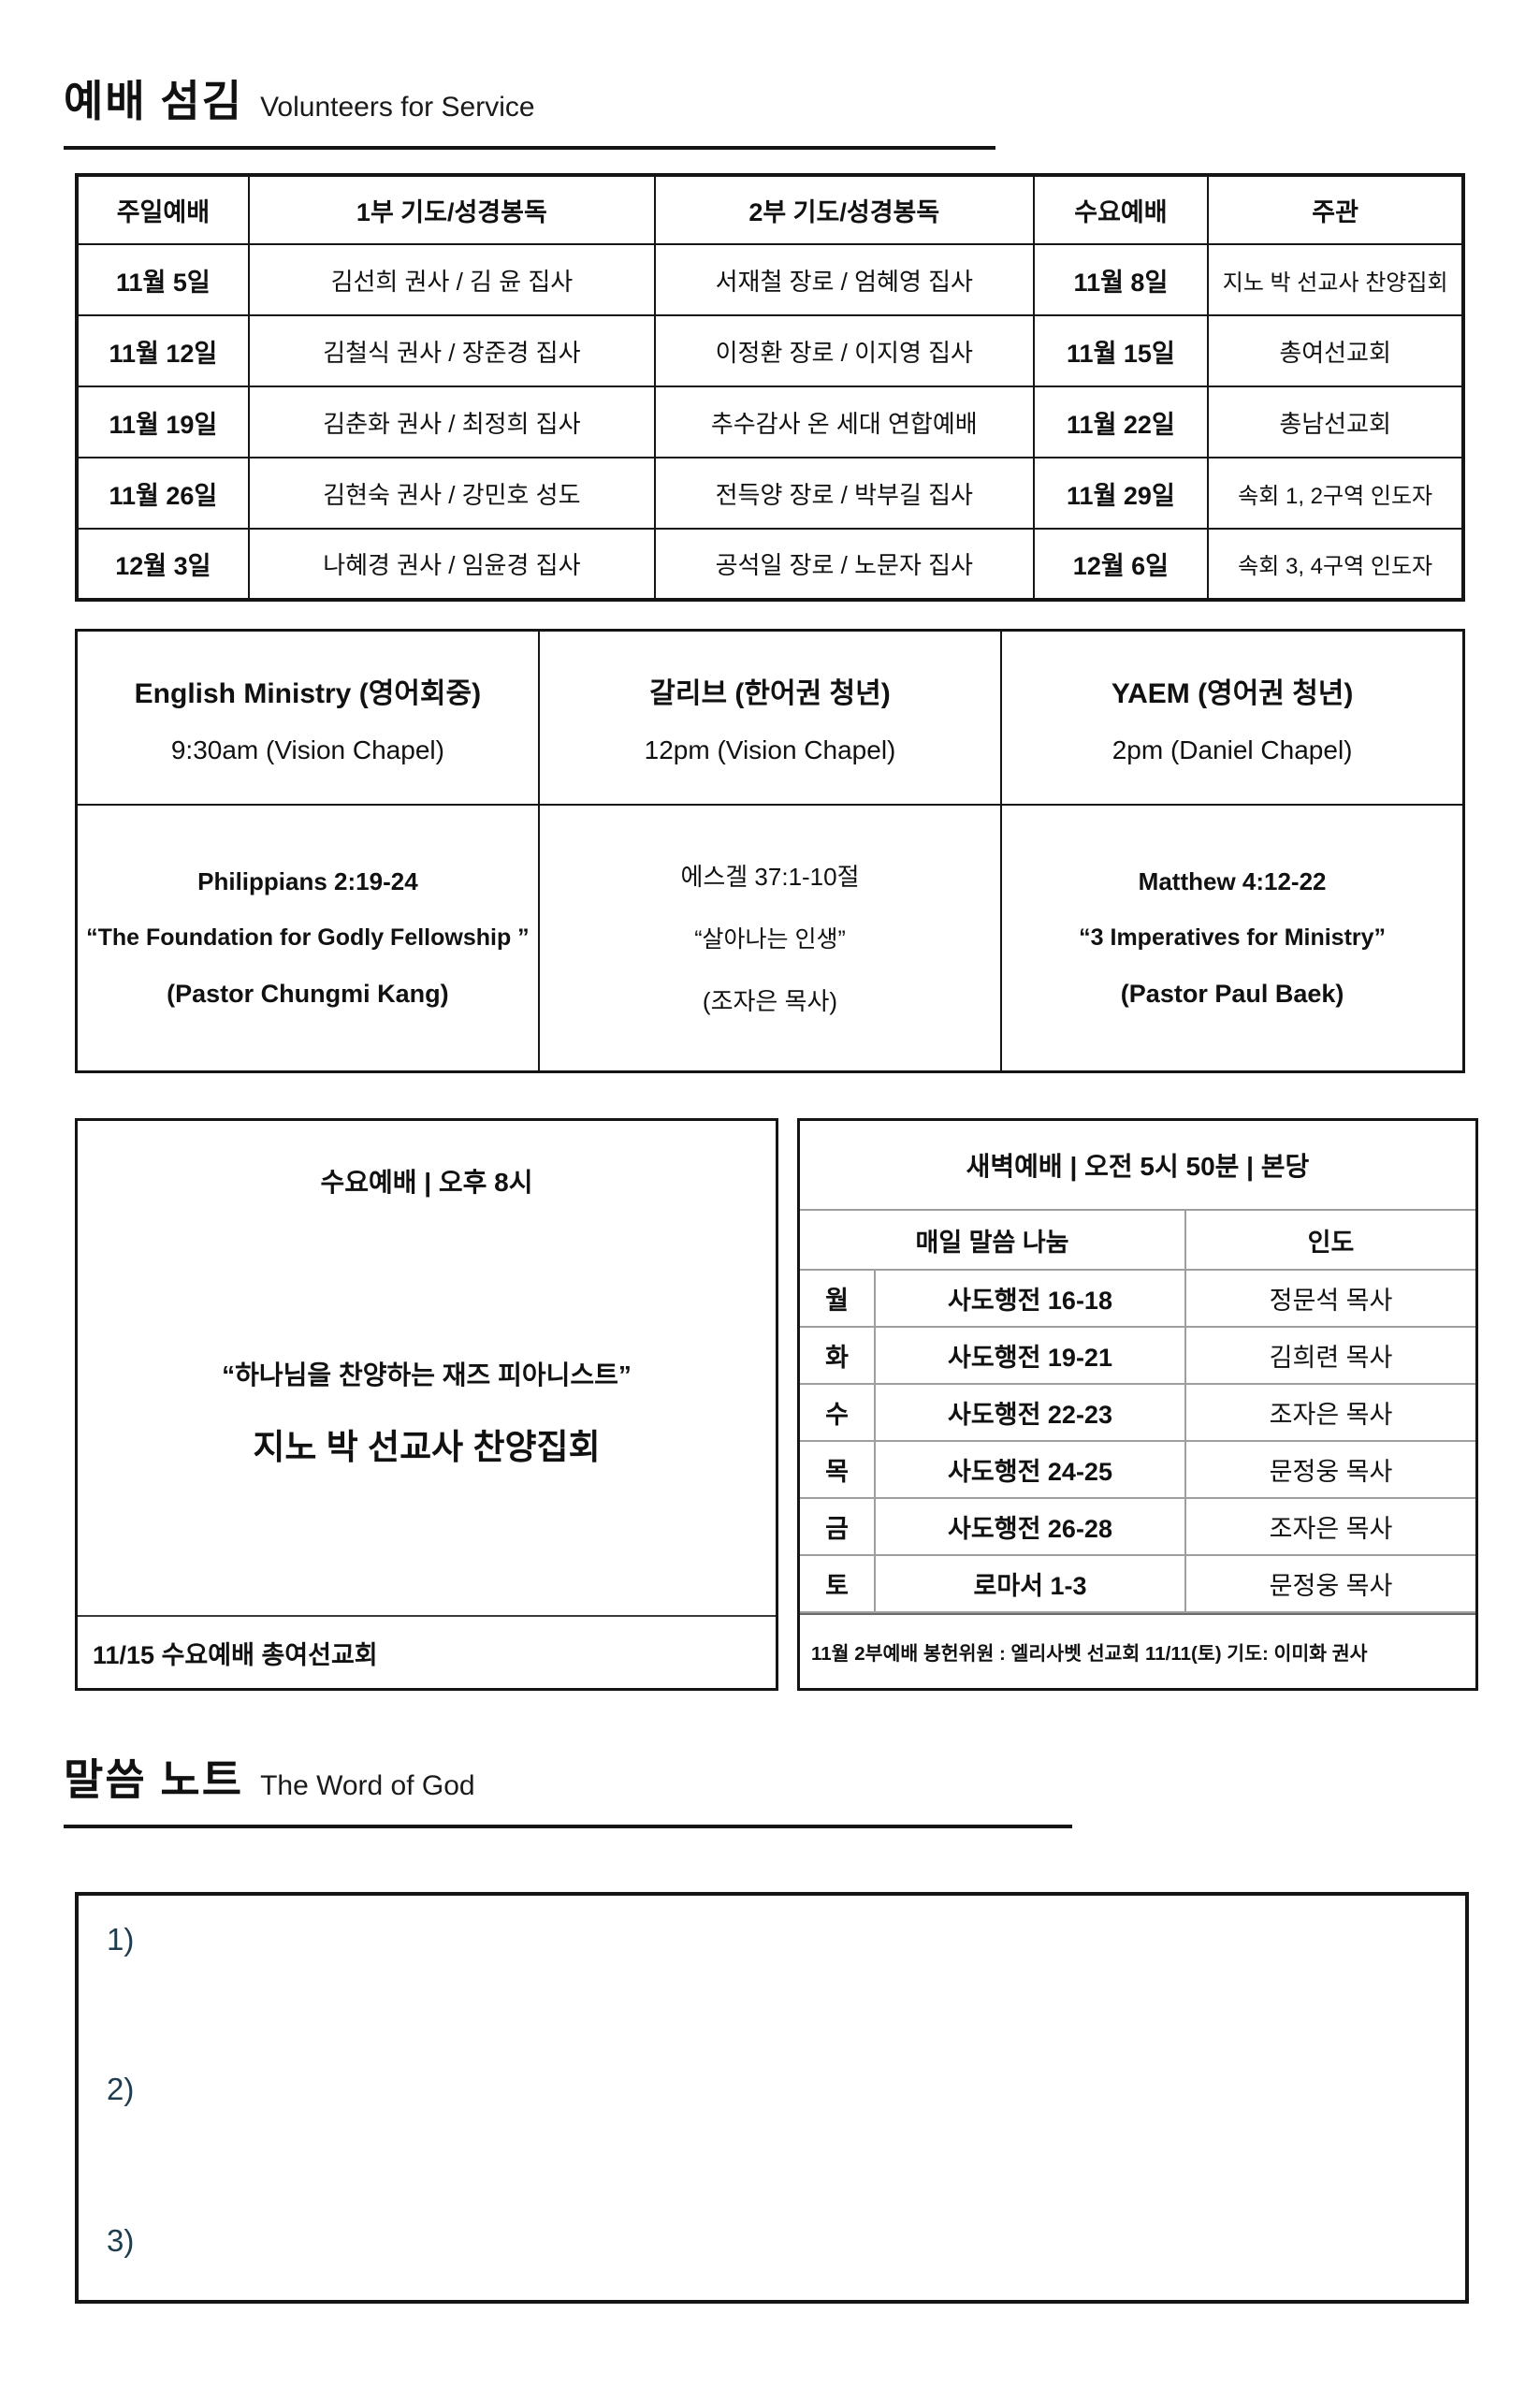 This screenshot has width=1540, height=2386. What do you see at coordinates (121, 2240) in the screenshot?
I see `note-number-3: 3)` at bounding box center [121, 2240].